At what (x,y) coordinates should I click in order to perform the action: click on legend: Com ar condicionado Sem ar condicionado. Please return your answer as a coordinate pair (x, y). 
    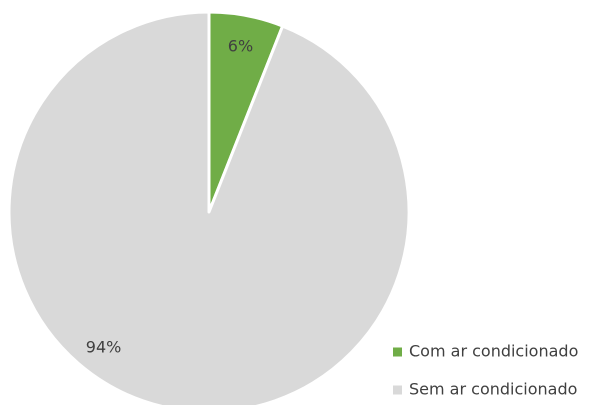
    Looking at the image, I should click on (485, 370).